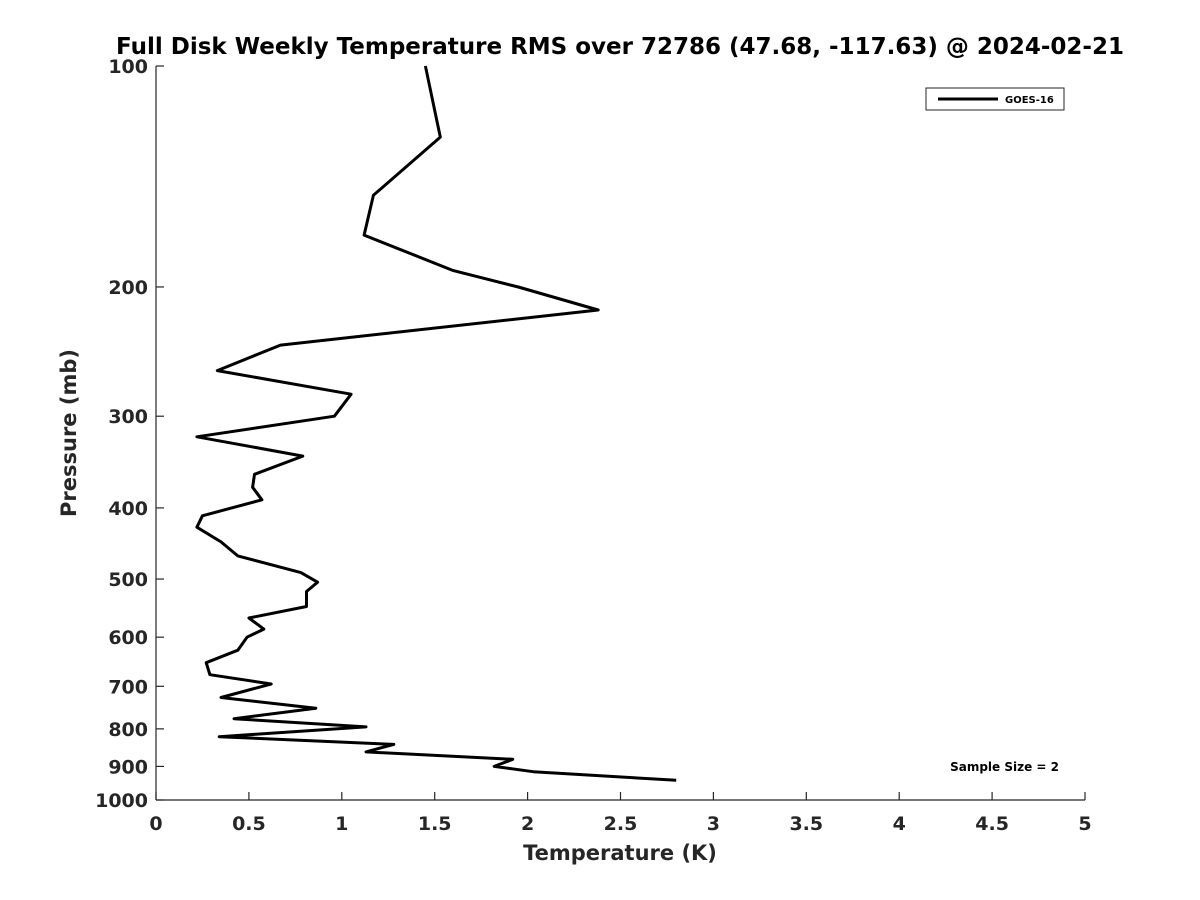 Image resolution: width=1200 pixels, height=900 pixels. I want to click on x-tick-label: 2, so click(527, 824).